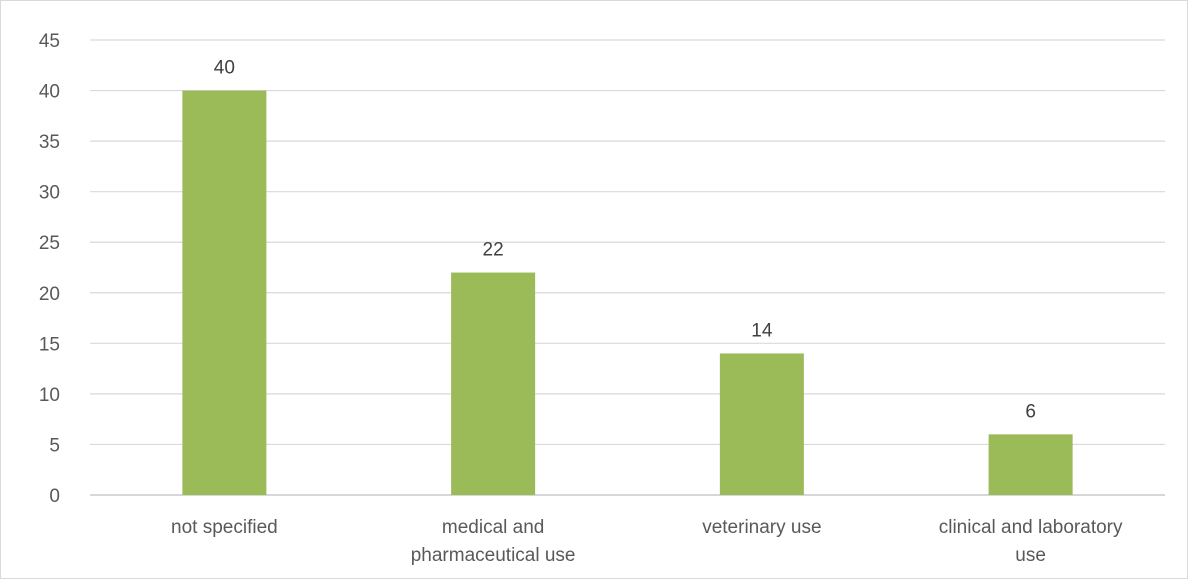 The width and height of the screenshot is (1190, 581). Describe the element at coordinates (762, 330) in the screenshot. I see `data-label: 14` at that location.